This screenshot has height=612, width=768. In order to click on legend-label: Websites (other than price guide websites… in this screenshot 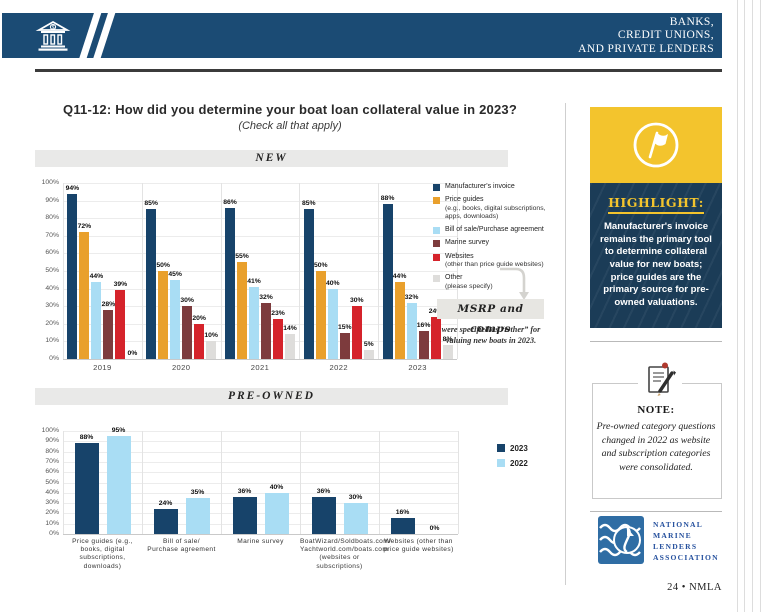, I will do `click(494, 261)`.